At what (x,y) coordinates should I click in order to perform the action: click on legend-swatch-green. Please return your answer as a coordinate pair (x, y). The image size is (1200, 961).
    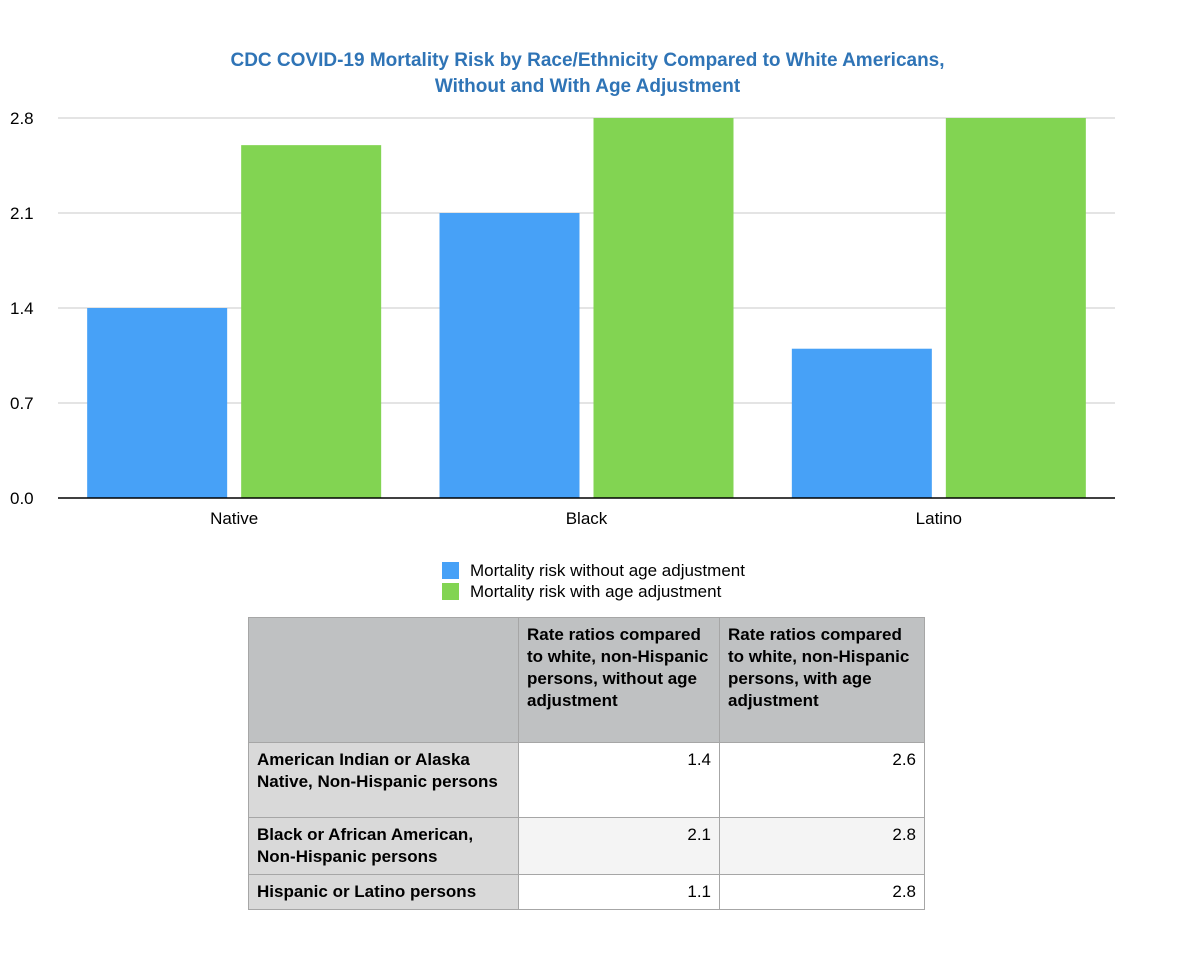
    Looking at the image, I should click on (450, 591).